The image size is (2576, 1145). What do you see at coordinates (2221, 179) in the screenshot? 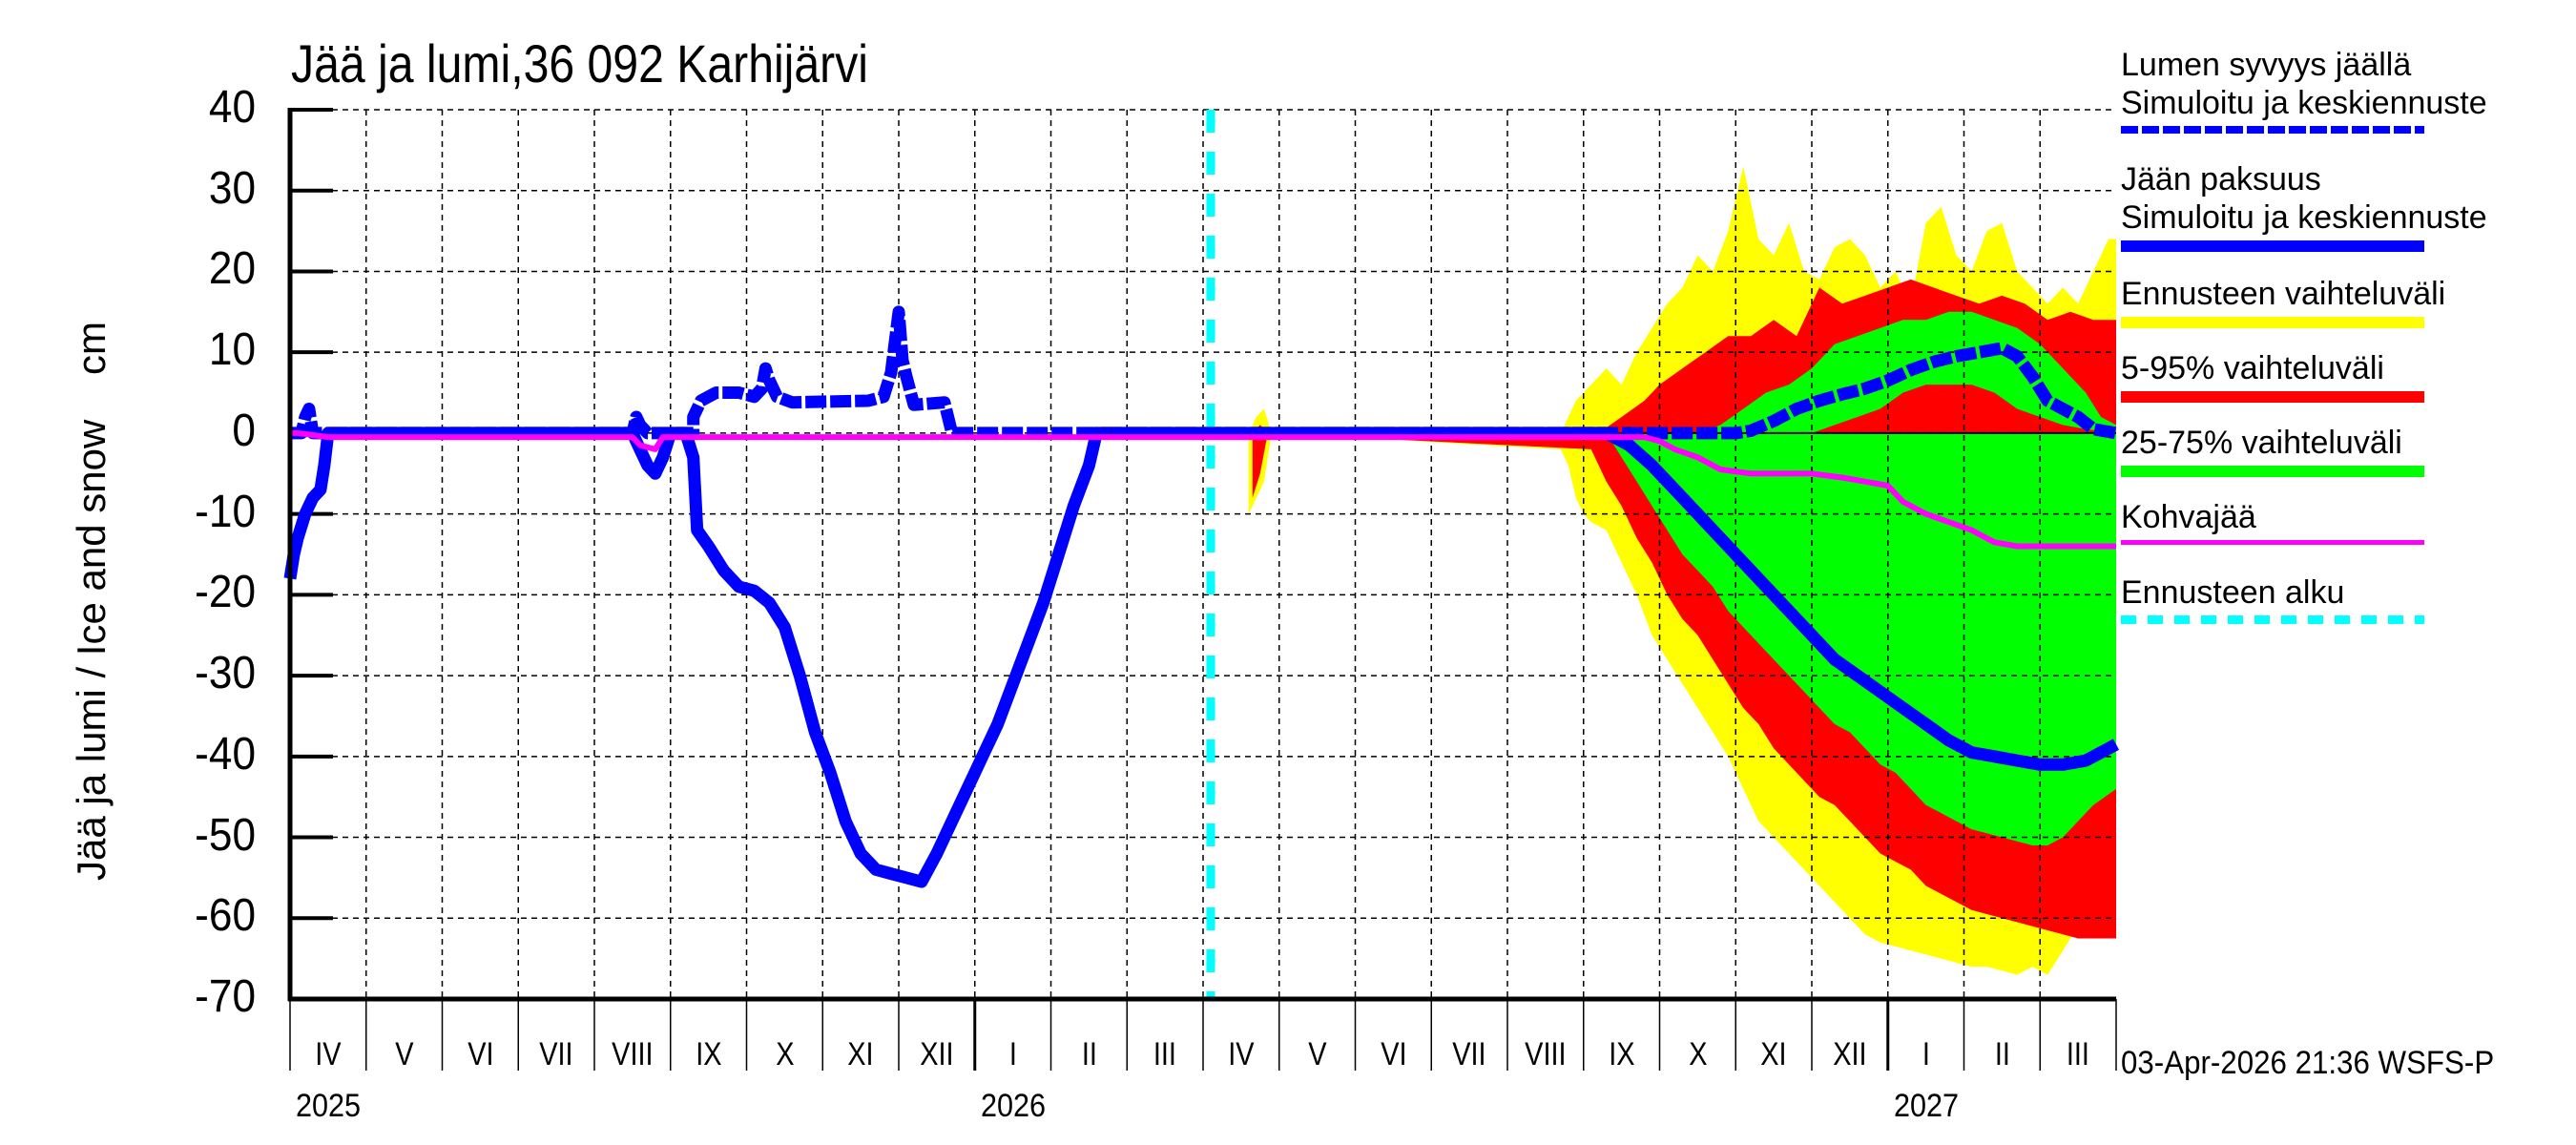
I see `legend-label: Jään paksuus` at bounding box center [2221, 179].